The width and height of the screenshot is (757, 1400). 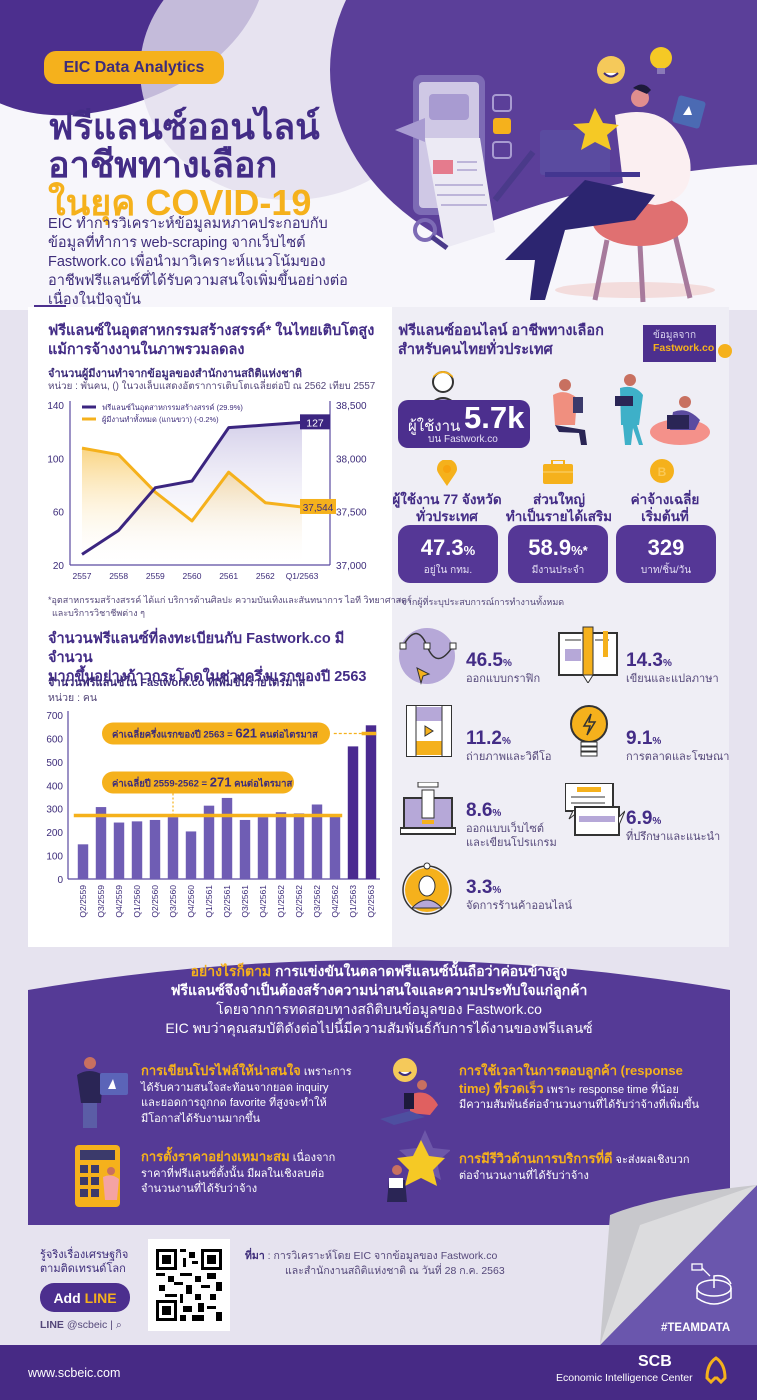 I want to click on tip-text: เพราะการ, so click(x=326, y=1072).